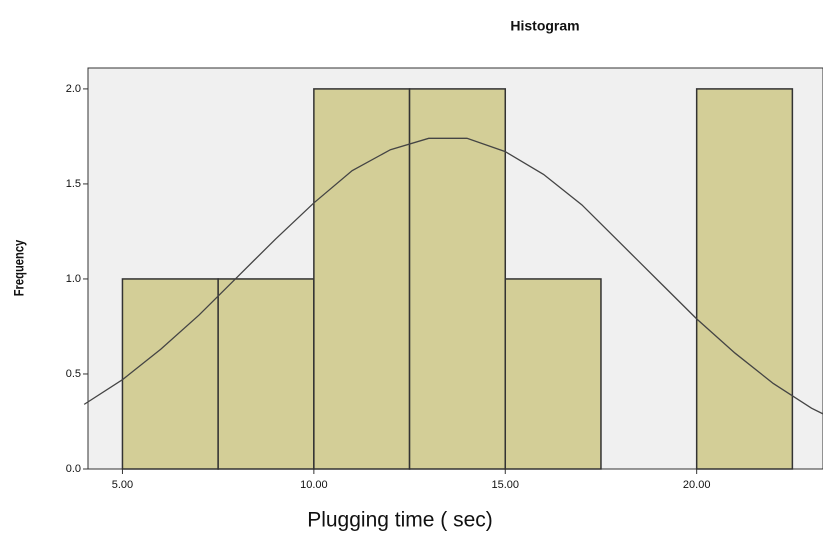 This screenshot has width=823, height=534. I want to click on x-tick-label: 15.00, so click(506, 485).